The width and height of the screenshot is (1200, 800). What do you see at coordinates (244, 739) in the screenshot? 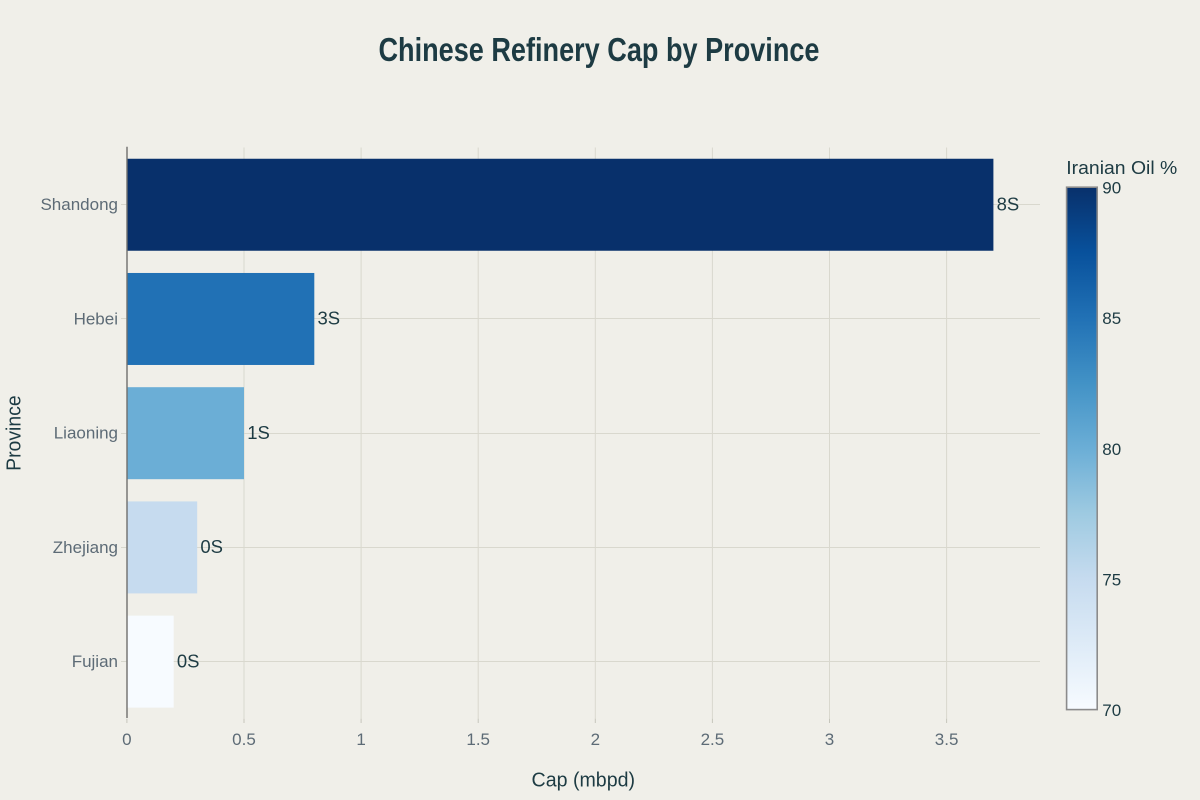
I see `svg-text: 0.5` at bounding box center [244, 739].